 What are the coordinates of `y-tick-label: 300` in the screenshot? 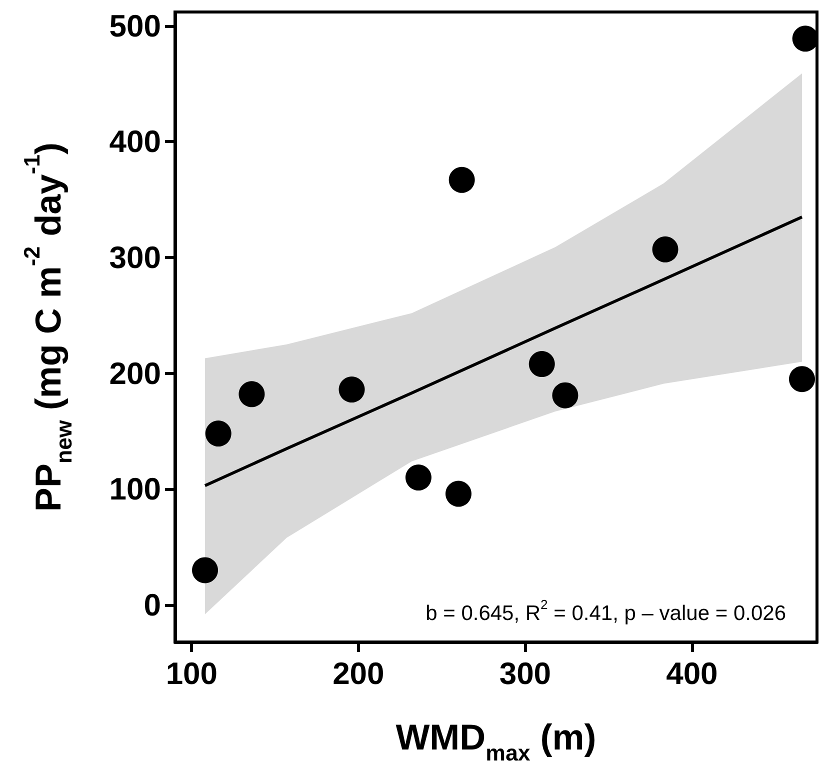 It's located at (135, 258).